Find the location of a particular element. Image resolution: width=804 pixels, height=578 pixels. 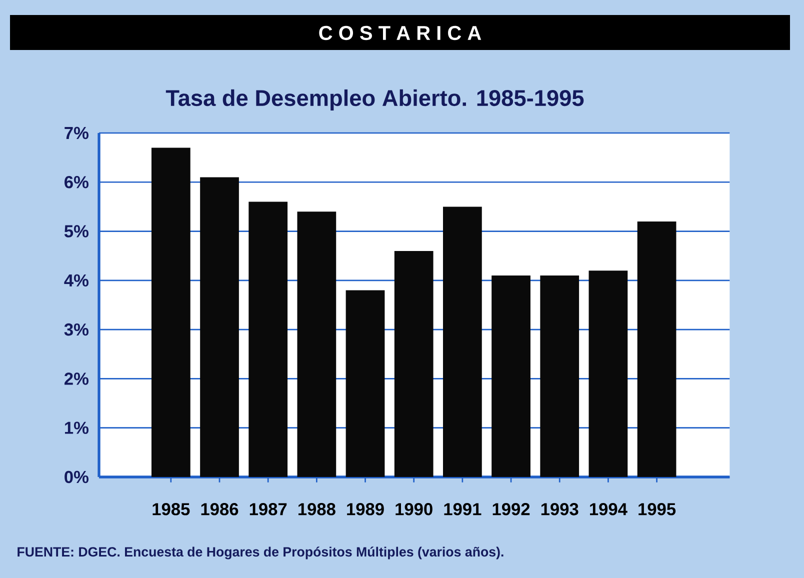

x-tick-label: 1990 is located at coordinates (414, 509).